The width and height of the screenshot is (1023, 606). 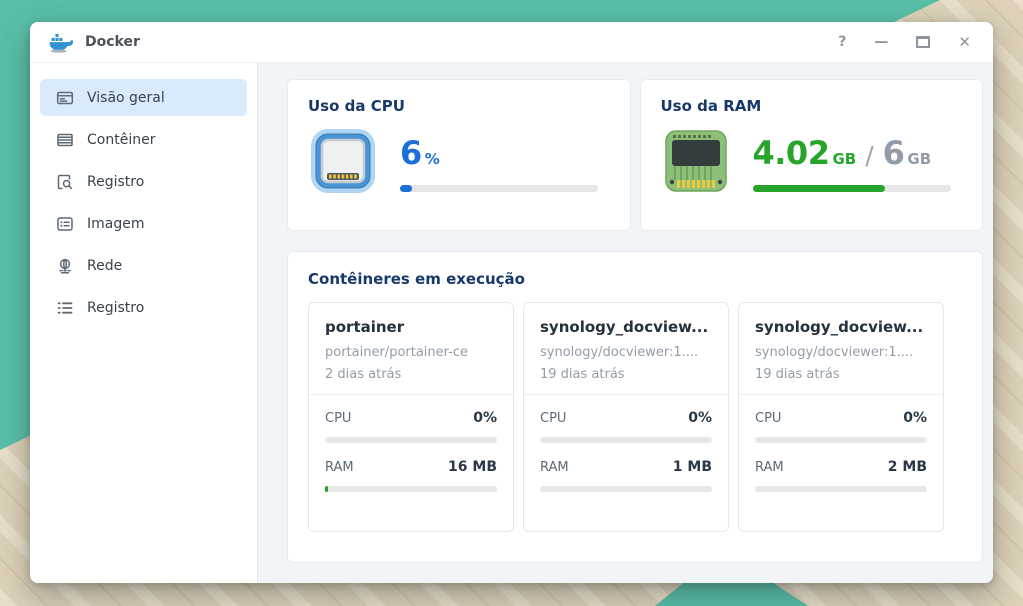 What do you see at coordinates (919, 159) in the screenshot?
I see `ram-total-unit: GB` at bounding box center [919, 159].